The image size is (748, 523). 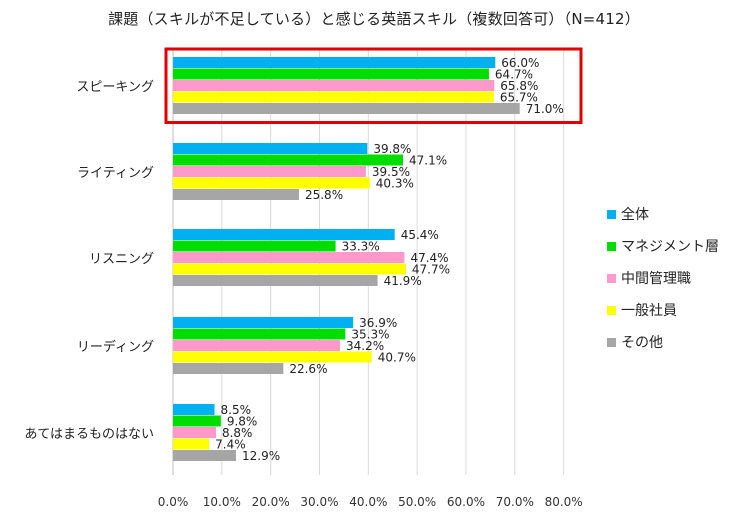 I want to click on data-label: 40.7%, so click(x=397, y=358).